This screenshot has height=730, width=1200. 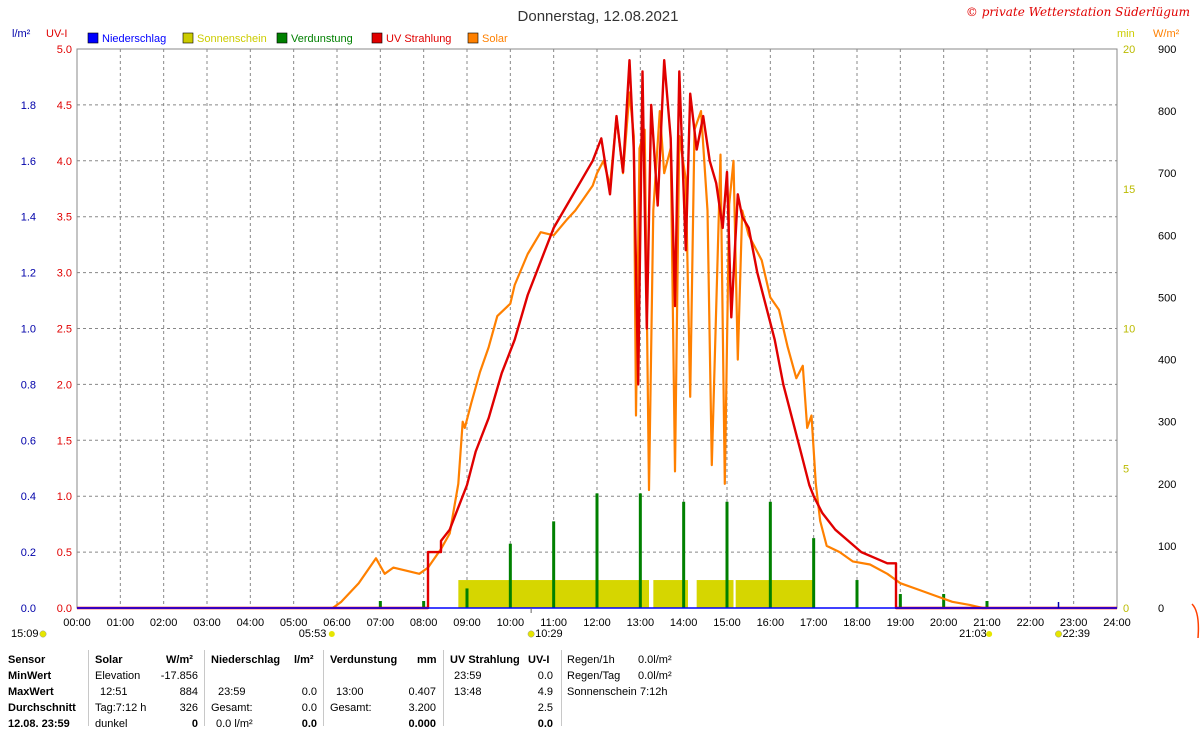 What do you see at coordinates (654, 692) in the screenshot?
I see `sunshine-value: 7:12h` at bounding box center [654, 692].